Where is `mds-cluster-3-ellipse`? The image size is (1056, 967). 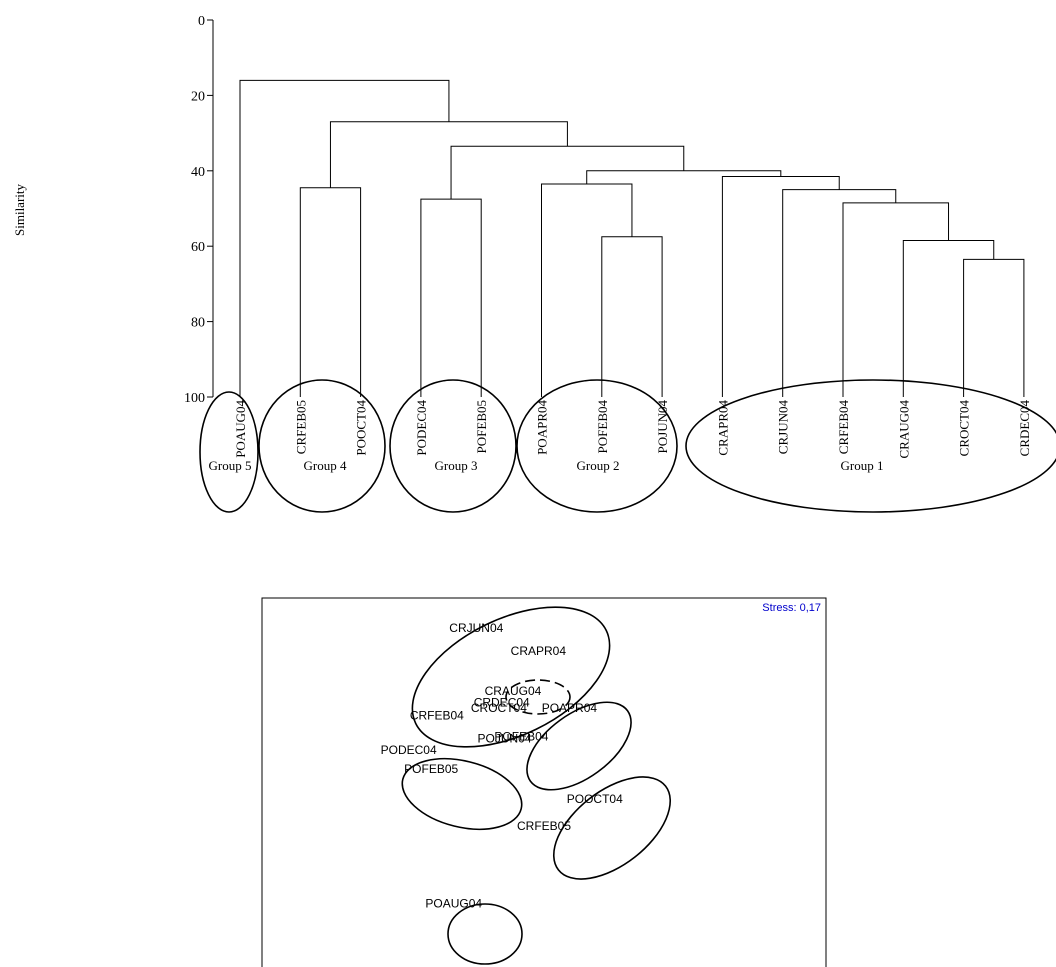
mds-cluster-3-ellipse is located at coordinates (462, 794).